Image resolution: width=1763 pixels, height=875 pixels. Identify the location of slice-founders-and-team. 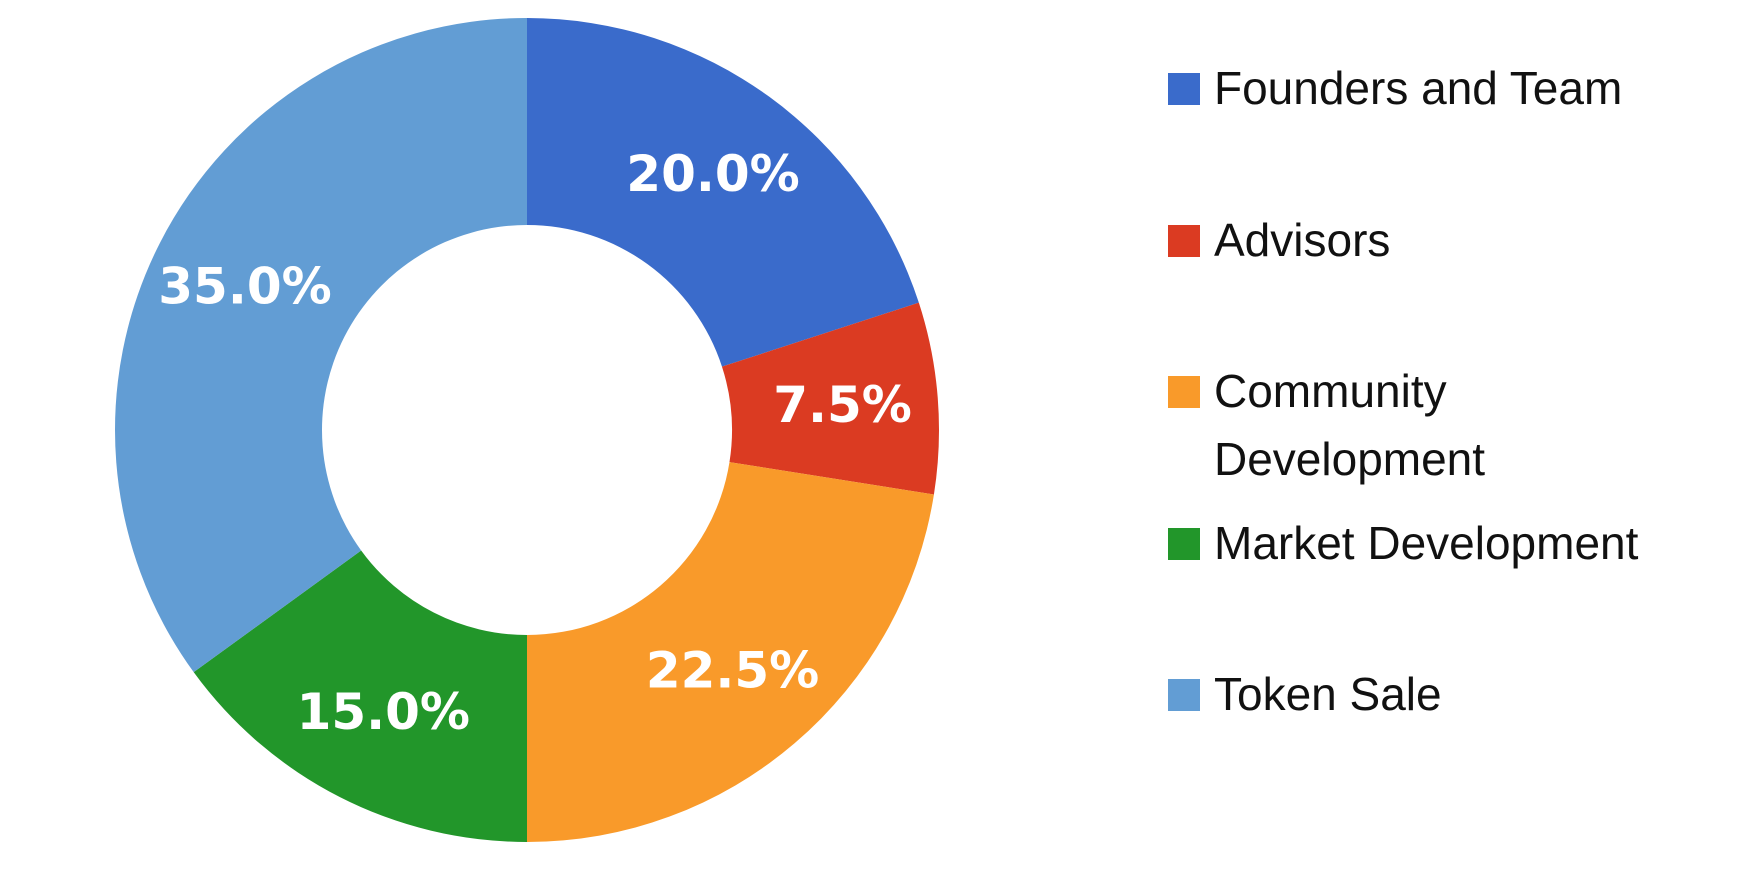
(723, 192).